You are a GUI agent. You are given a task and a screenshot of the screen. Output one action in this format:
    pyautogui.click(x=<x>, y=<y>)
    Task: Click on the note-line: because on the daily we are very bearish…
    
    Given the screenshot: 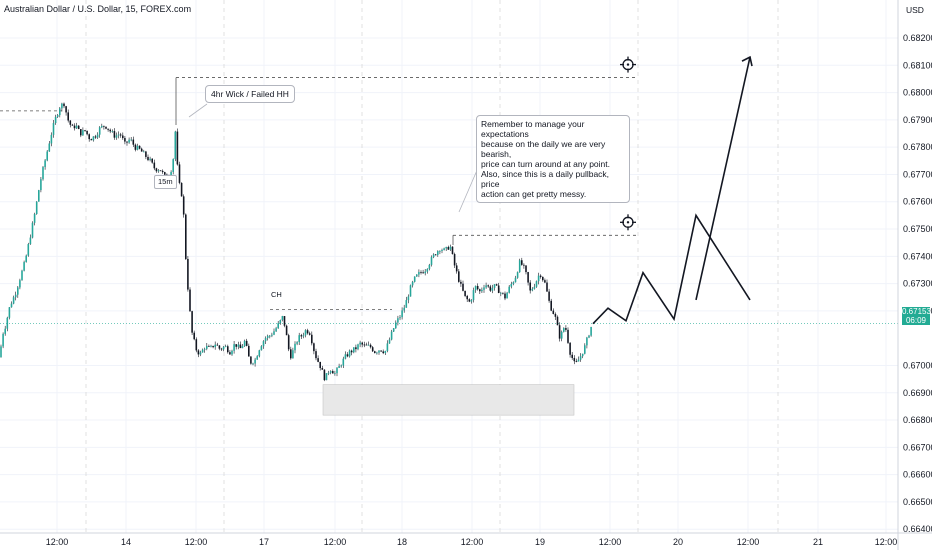 What is the action you would take?
    pyautogui.click(x=543, y=149)
    